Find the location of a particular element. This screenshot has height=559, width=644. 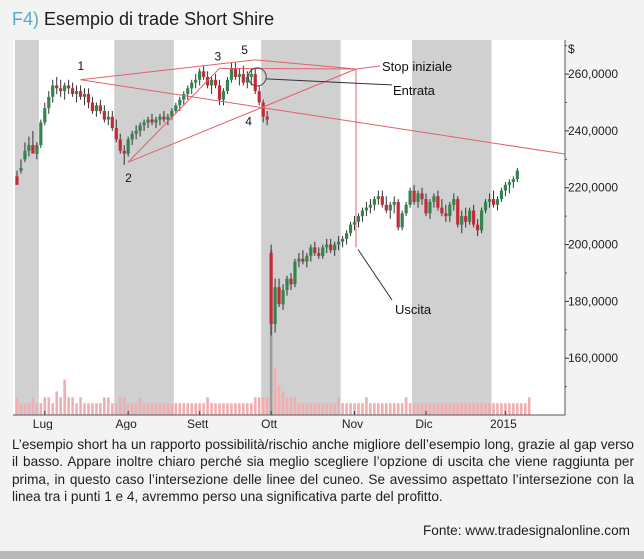

x-tick-label-0: Lug is located at coordinates (43, 423).